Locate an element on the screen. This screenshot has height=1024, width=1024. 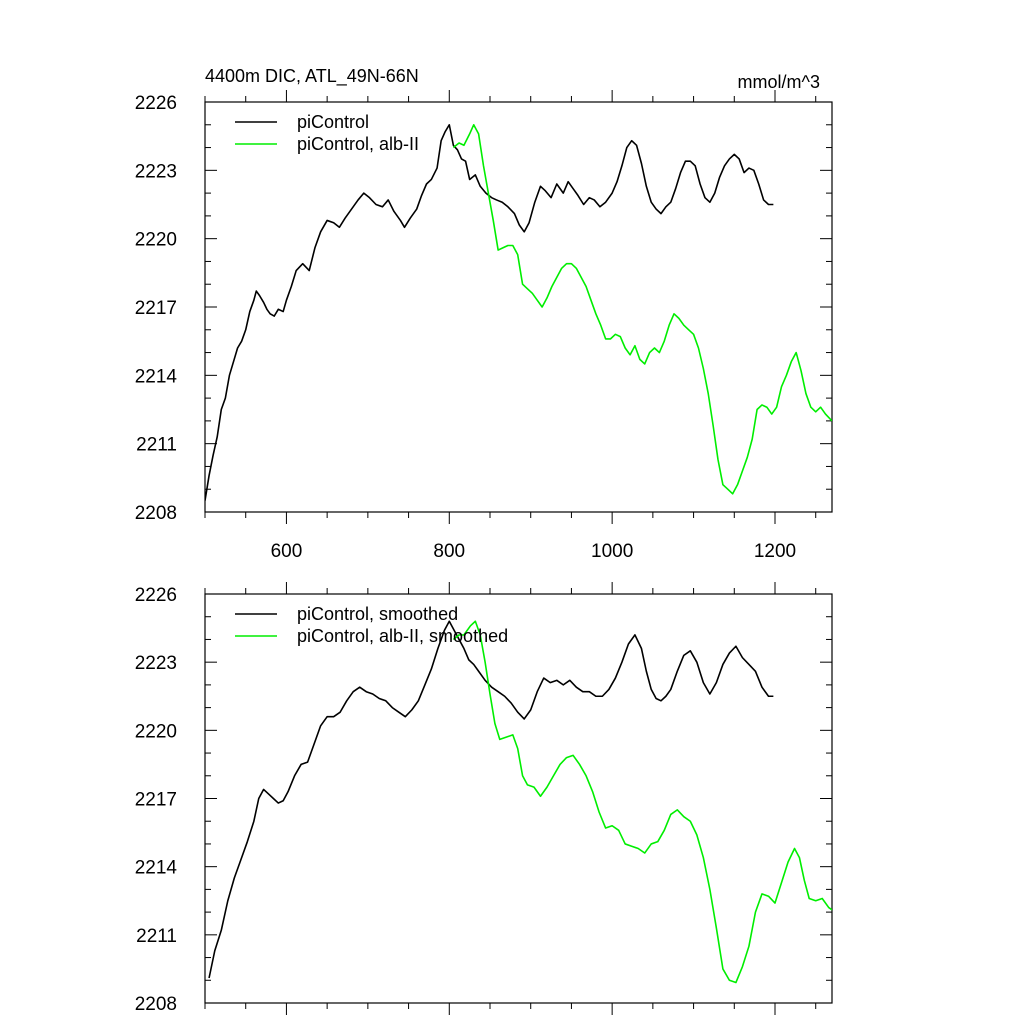
x-tick-label: 600 is located at coordinates (287, 551).